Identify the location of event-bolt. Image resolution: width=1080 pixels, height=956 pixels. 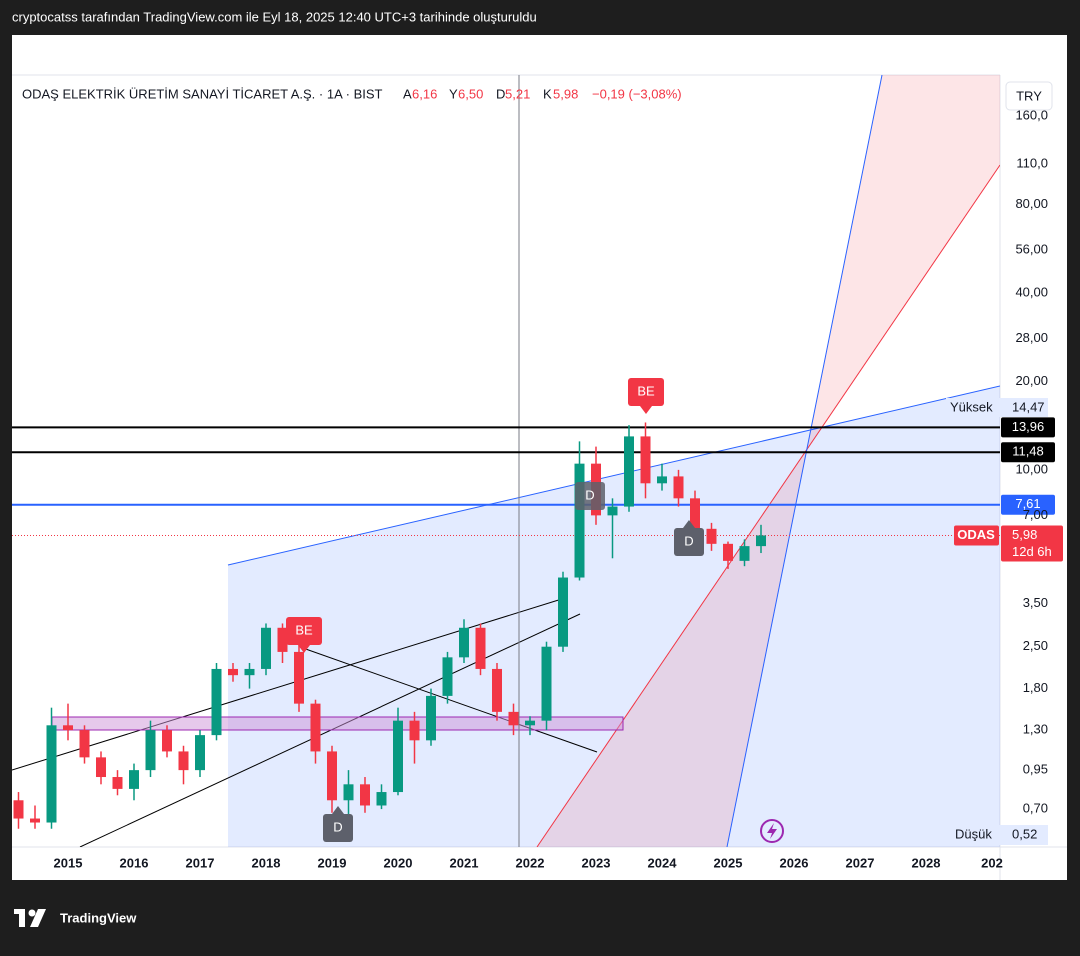
(772, 831).